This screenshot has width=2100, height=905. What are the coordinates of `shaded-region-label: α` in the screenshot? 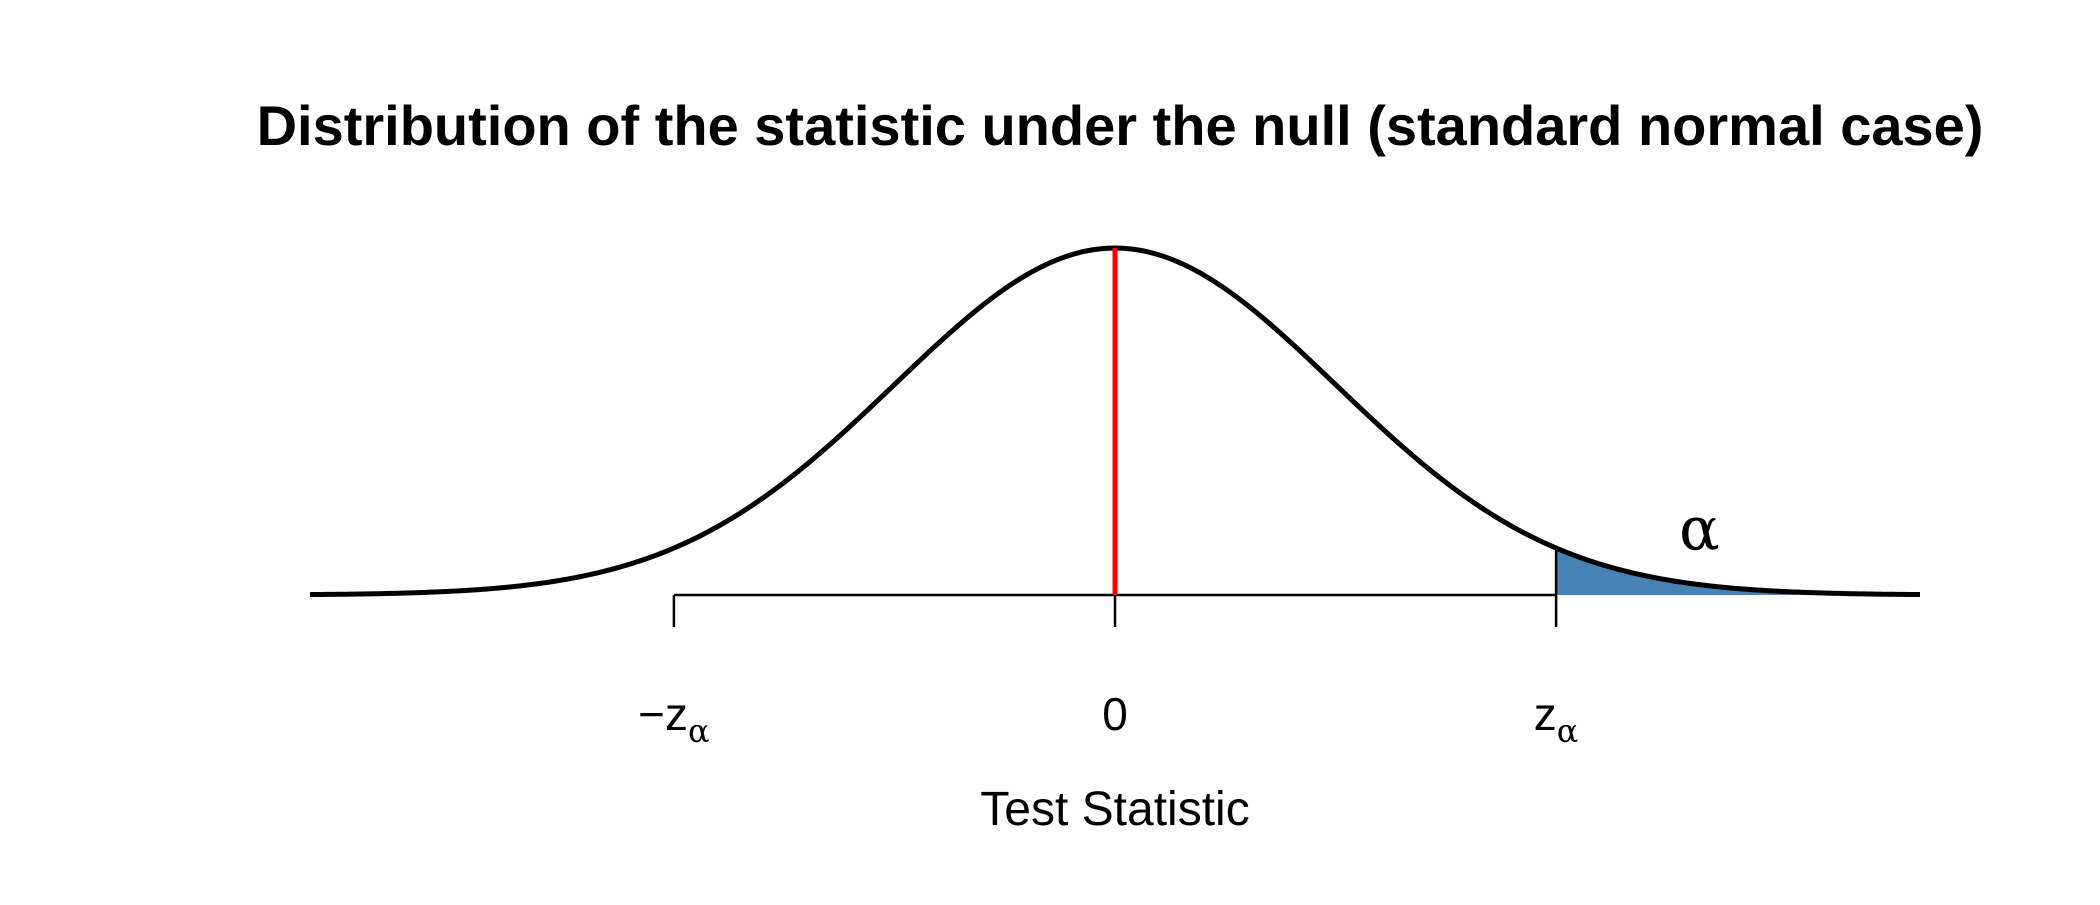 It's located at (1699, 530).